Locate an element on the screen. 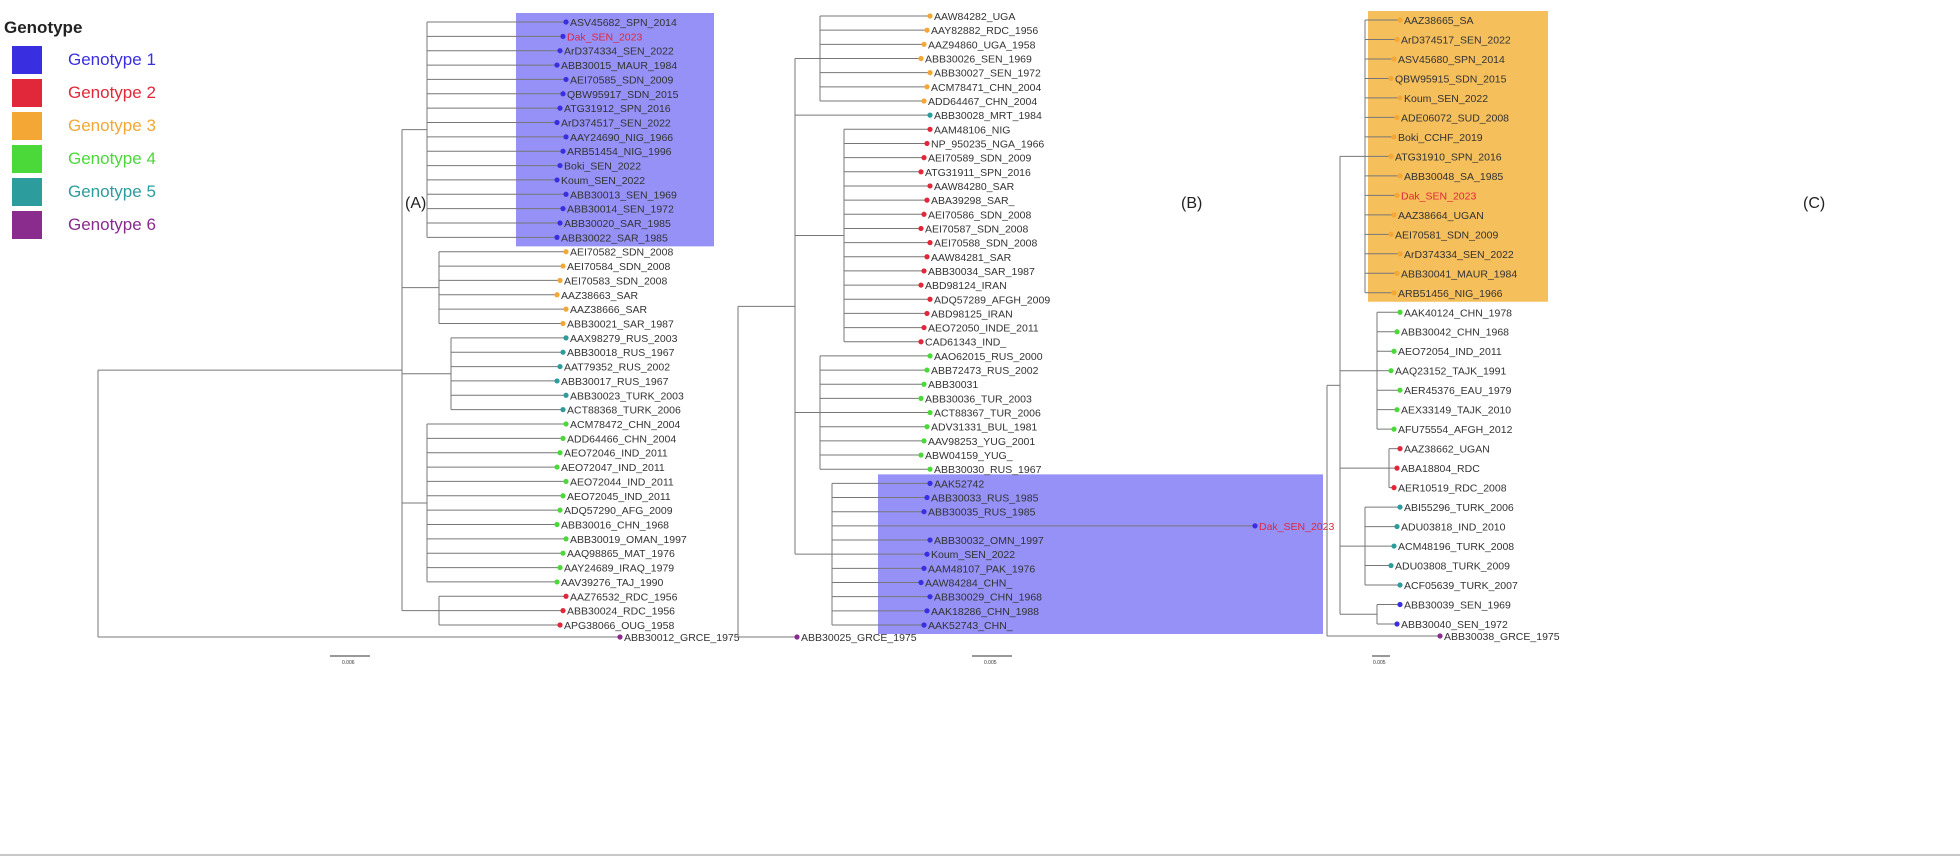 This screenshot has width=1960, height=857. legend-label: Genotype 2 is located at coordinates (112, 92).